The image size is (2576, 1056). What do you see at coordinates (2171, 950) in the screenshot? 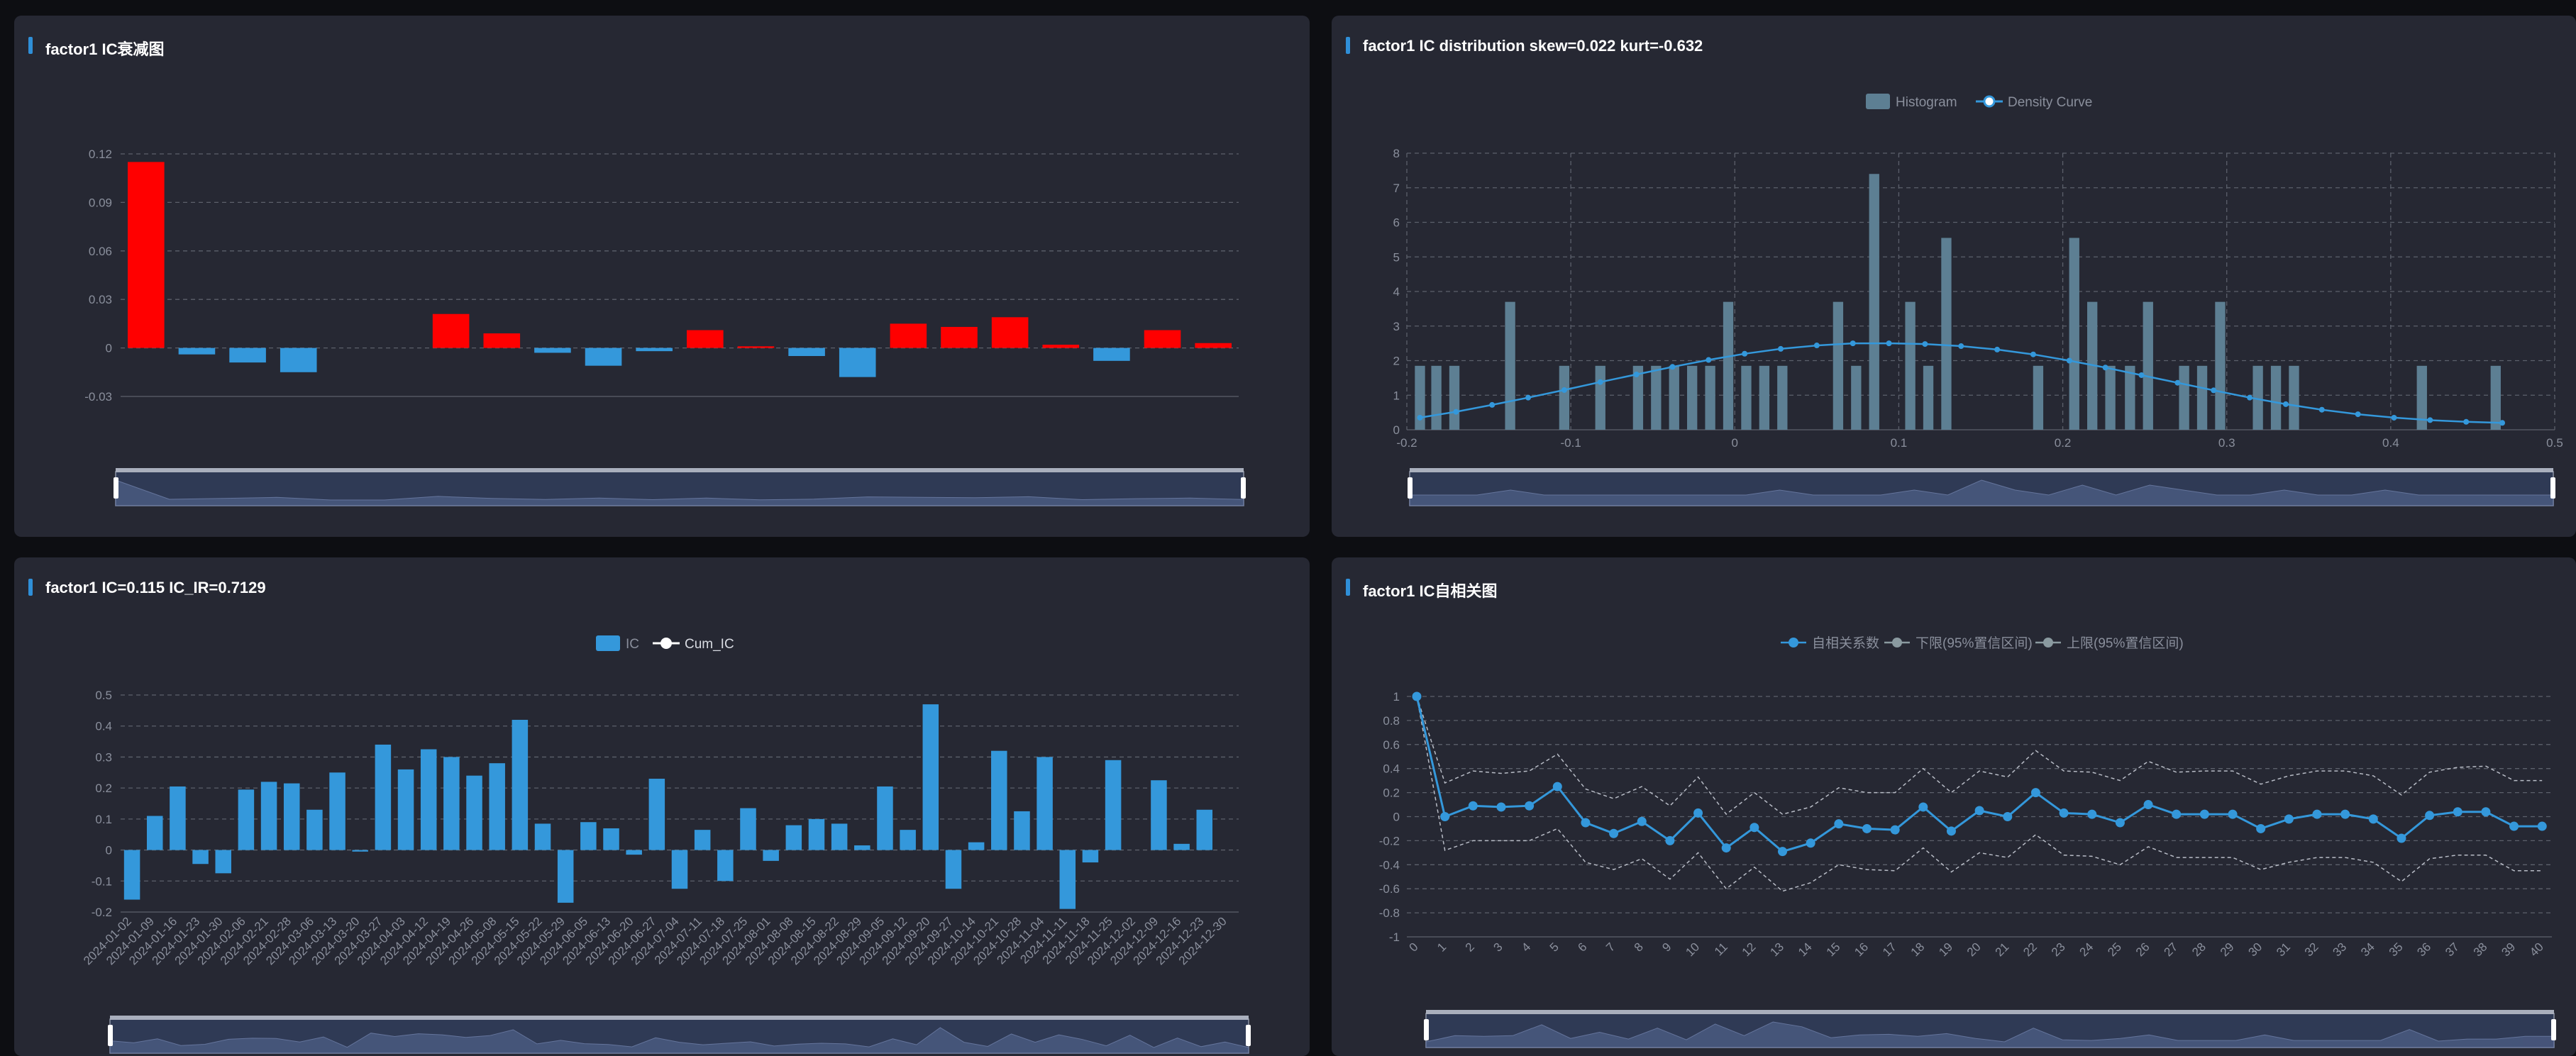
I see `x-tick-label: 27` at bounding box center [2171, 950].